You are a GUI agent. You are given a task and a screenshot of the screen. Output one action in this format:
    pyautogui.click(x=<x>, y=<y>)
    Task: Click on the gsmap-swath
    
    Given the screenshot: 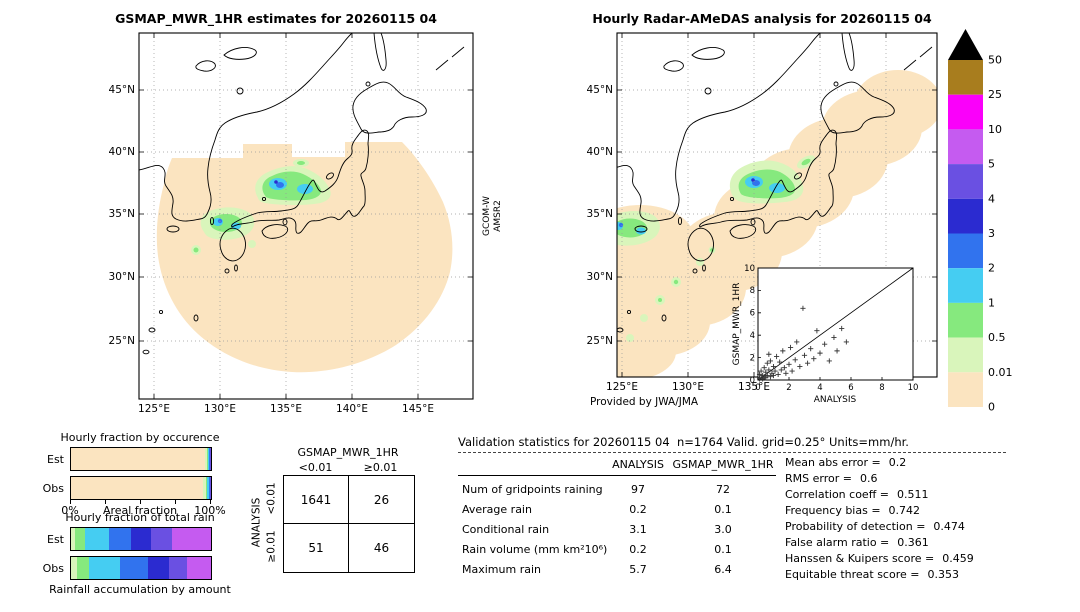 What is the action you would take?
    pyautogui.click(x=304, y=257)
    